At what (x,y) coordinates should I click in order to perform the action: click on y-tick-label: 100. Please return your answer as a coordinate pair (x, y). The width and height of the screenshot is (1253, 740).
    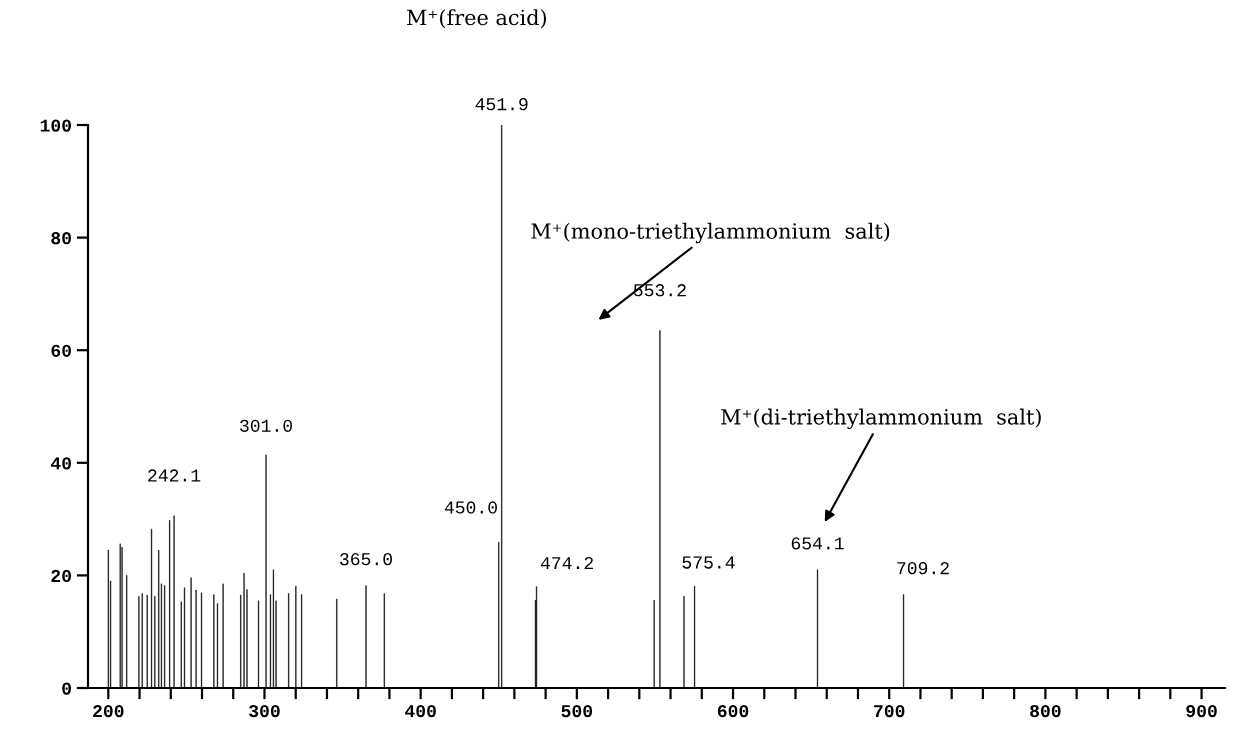
    Looking at the image, I should click on (55, 125).